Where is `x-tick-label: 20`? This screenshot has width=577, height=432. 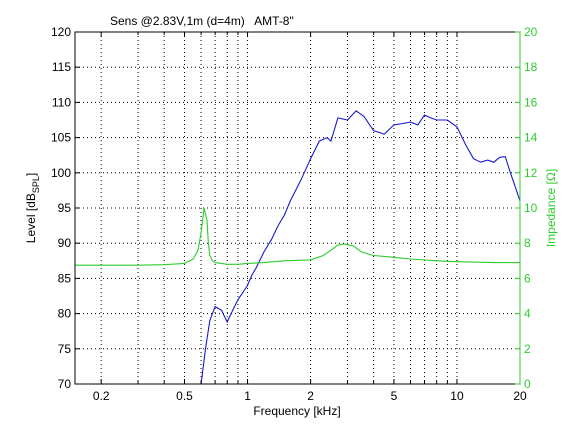 x-tick-label: 20 is located at coordinates (520, 396).